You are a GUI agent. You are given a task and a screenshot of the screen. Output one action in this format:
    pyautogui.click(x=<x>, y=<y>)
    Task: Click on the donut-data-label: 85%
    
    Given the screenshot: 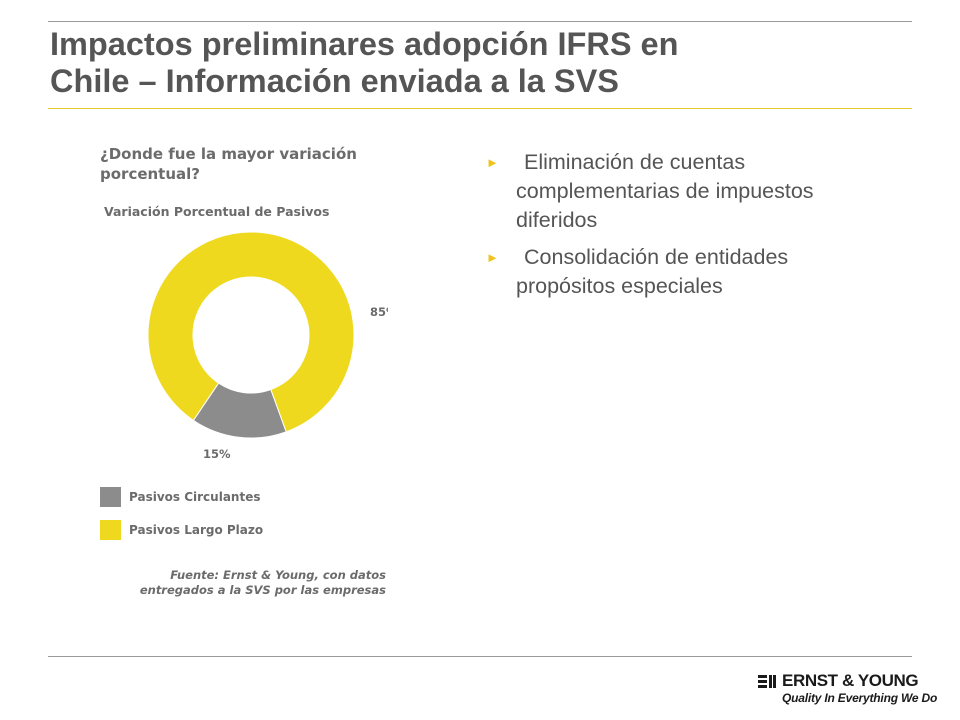 What is the action you would take?
    pyautogui.click(x=379, y=312)
    